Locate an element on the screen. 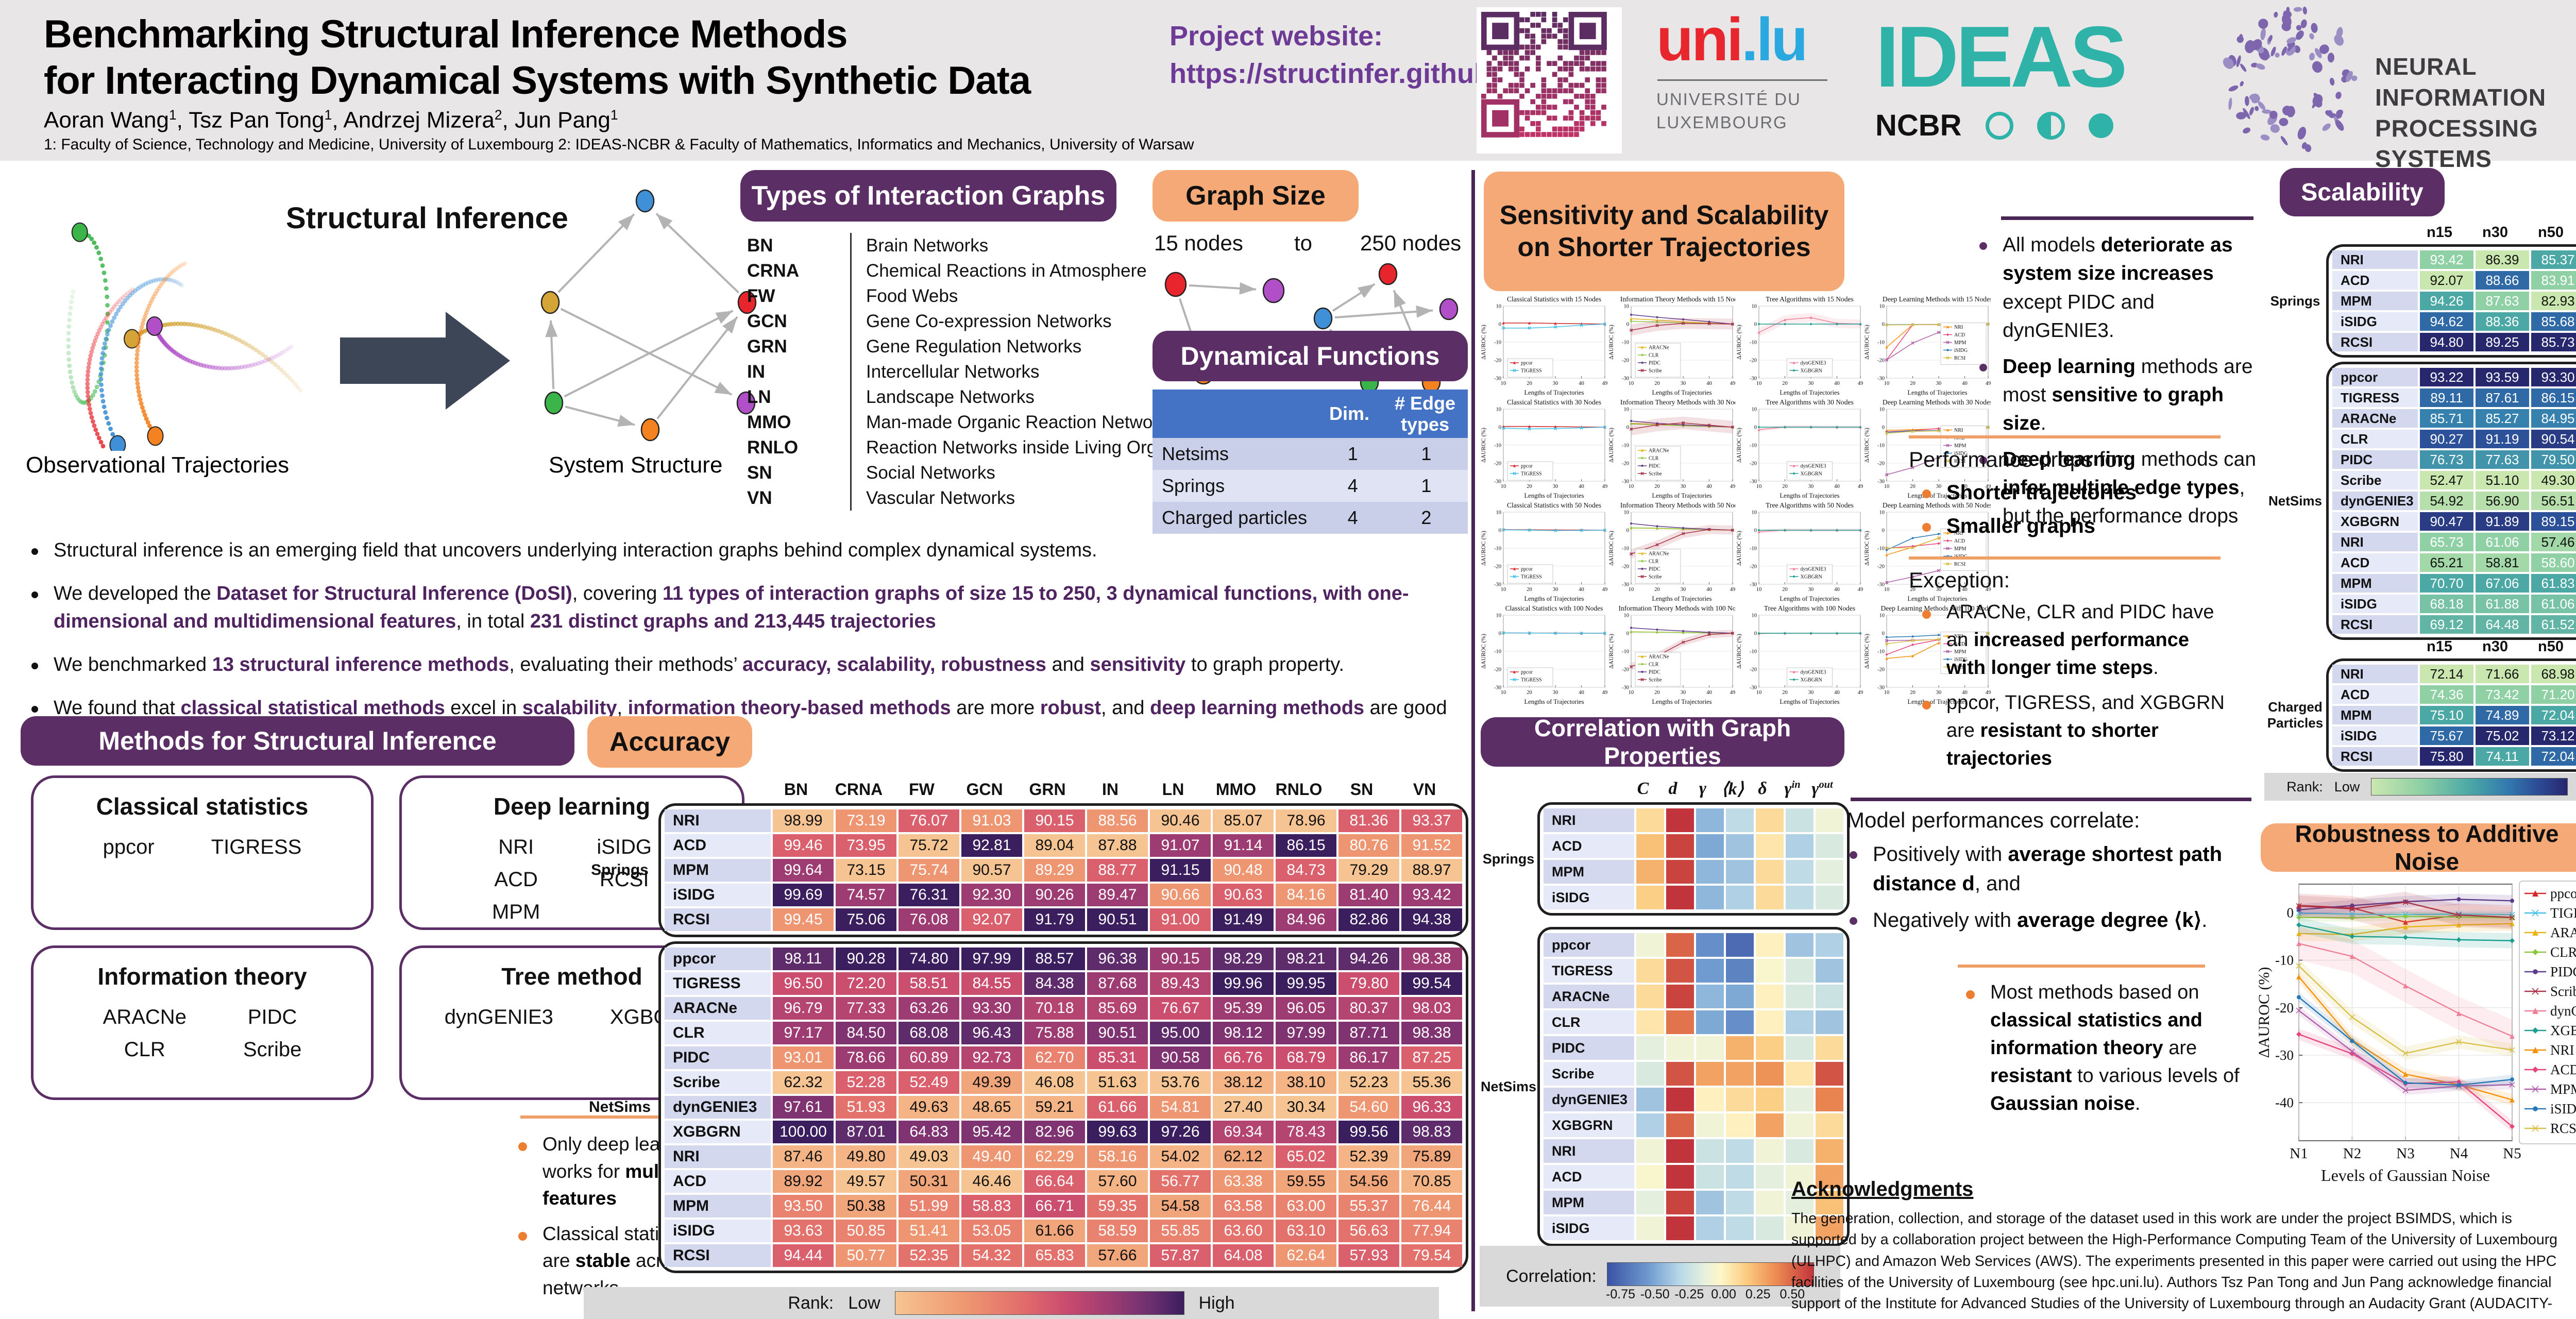 The image size is (2576, 1319). svg-text: Tree Algorithms with 100 Nodes is located at coordinates (1809, 608).